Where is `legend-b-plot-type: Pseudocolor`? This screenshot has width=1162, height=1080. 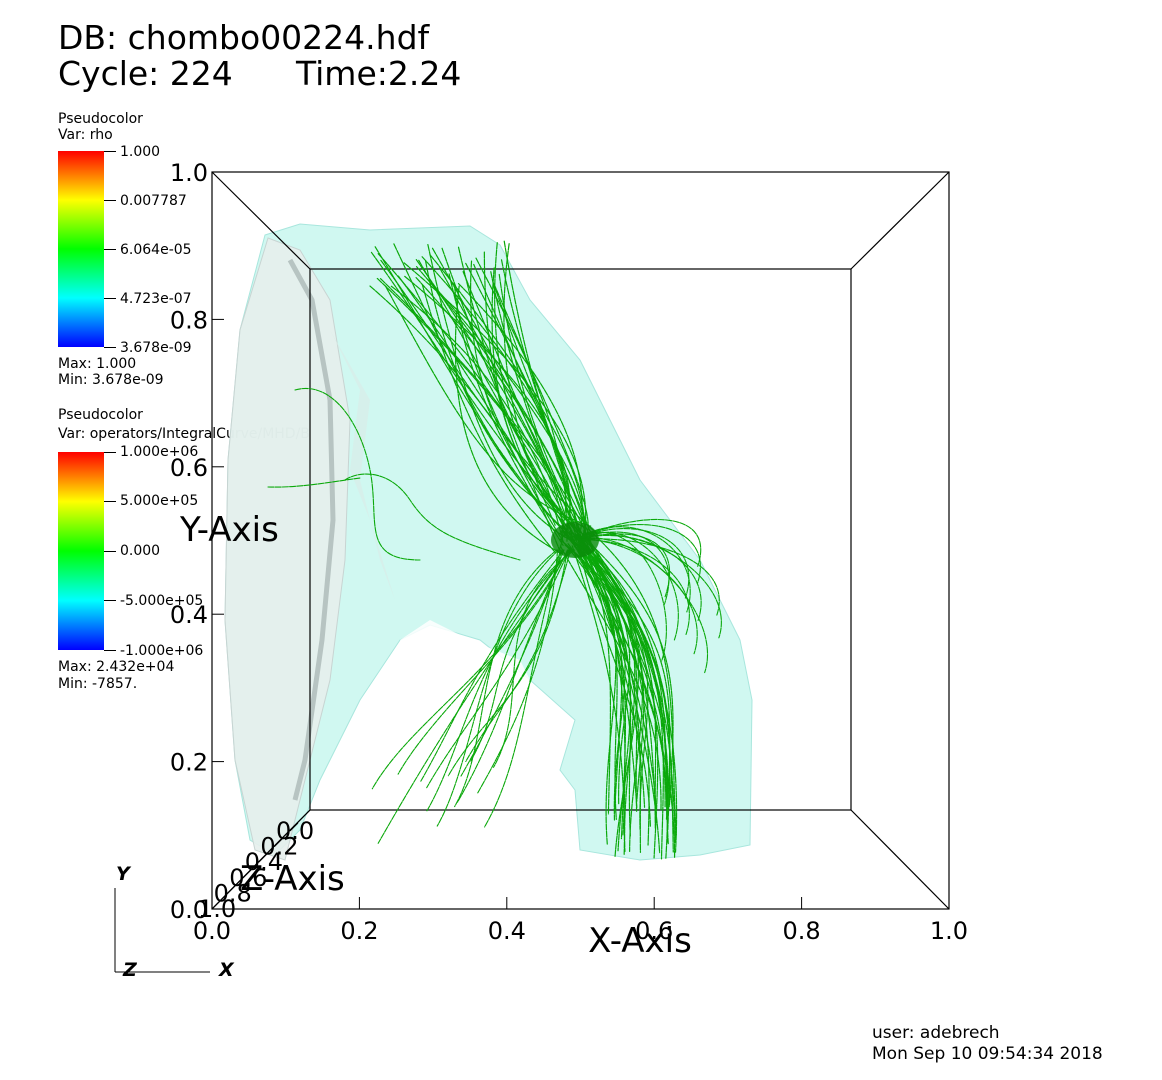
legend-b-plot-type: Pseudocolor is located at coordinates (100, 415).